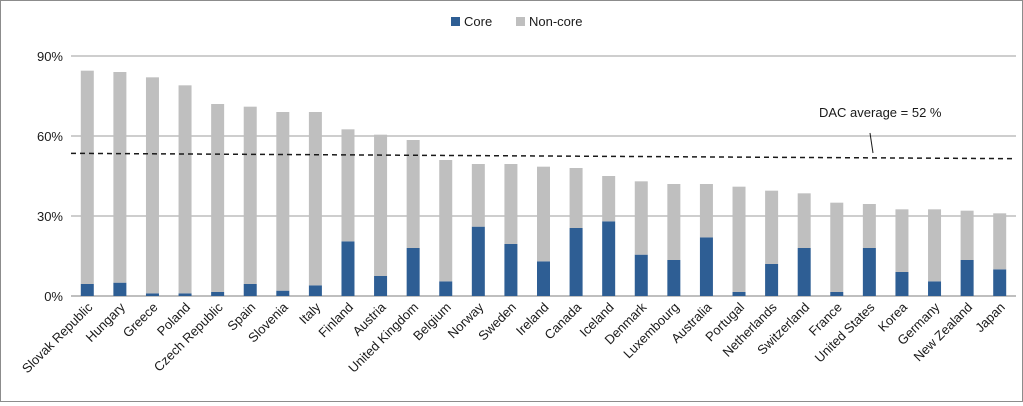  What do you see at coordinates (562, 320) in the screenshot?
I see `x-category-label: Canada` at bounding box center [562, 320].